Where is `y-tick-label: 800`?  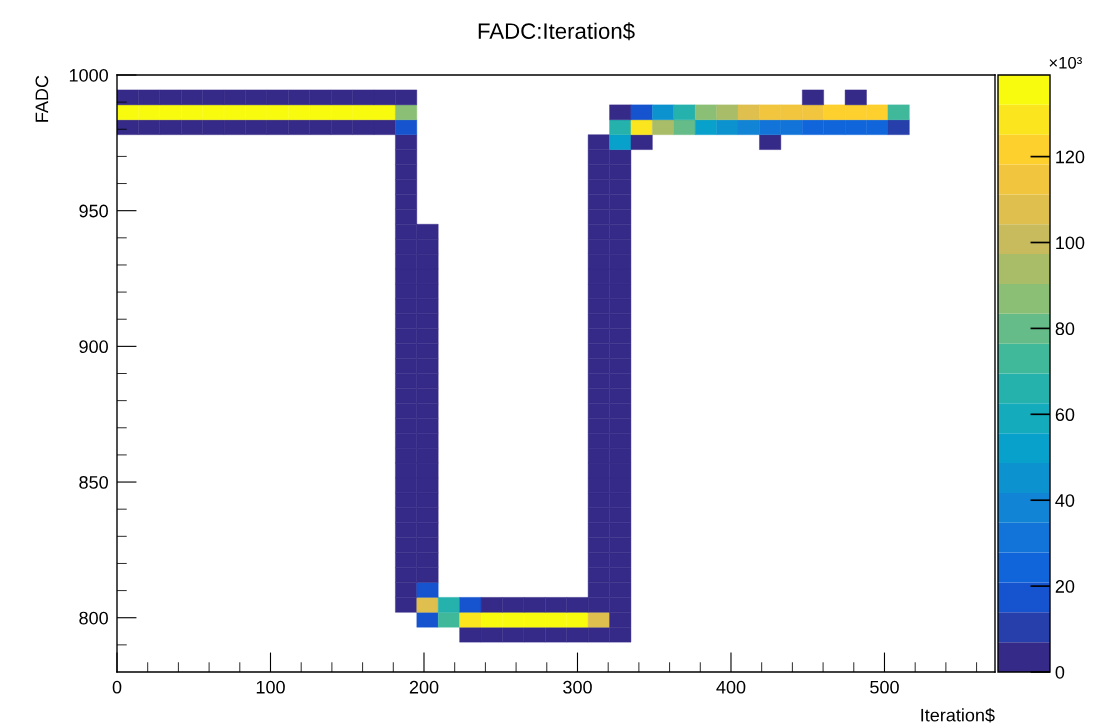
y-tick-label: 800 is located at coordinates (93, 618).